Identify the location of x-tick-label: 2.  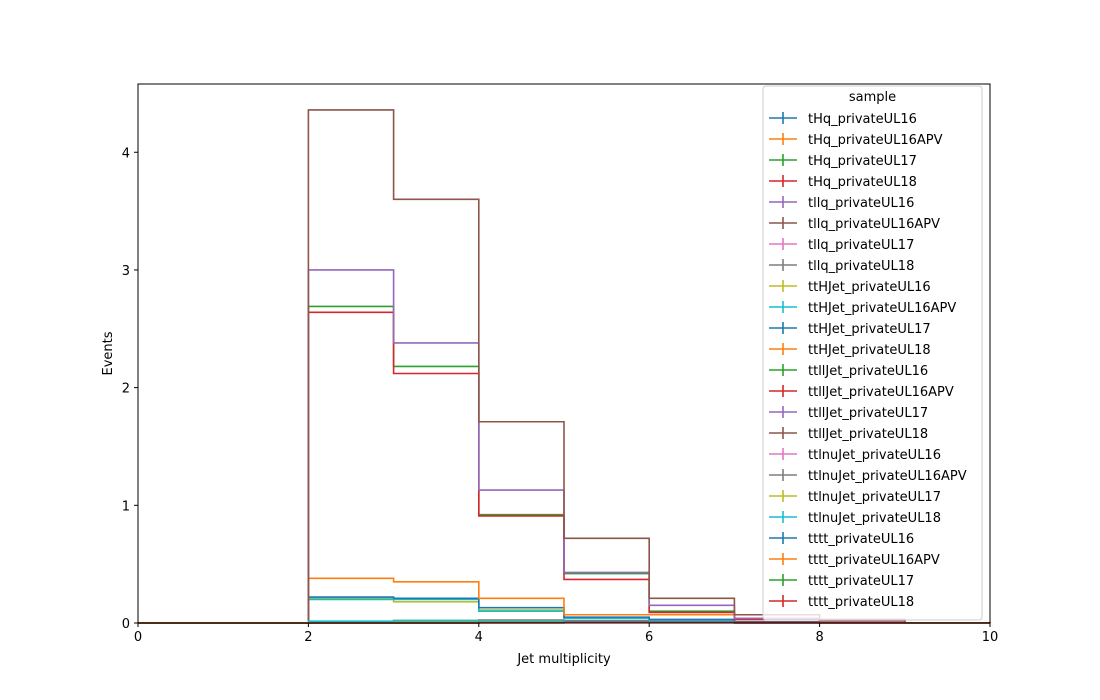
(308, 637).